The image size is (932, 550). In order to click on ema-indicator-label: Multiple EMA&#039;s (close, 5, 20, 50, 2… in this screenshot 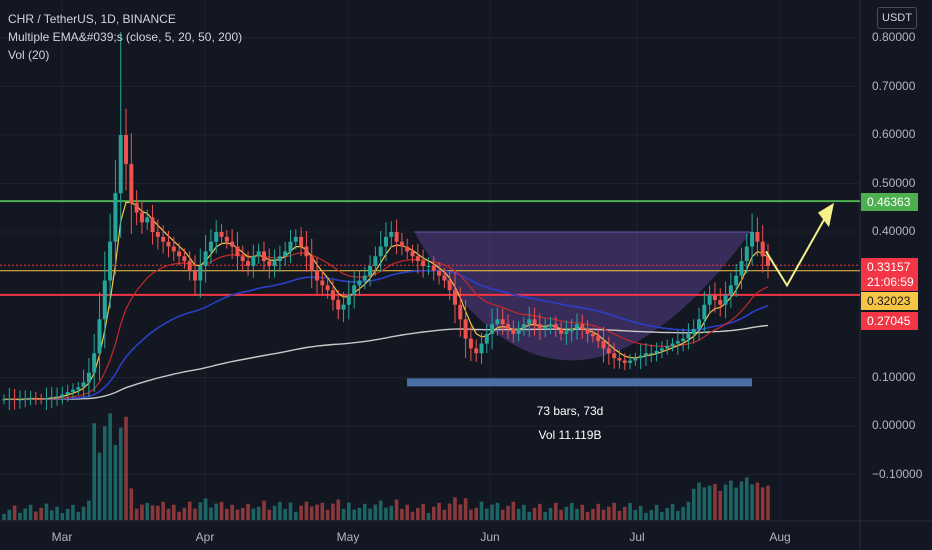, I will do `click(125, 37)`.